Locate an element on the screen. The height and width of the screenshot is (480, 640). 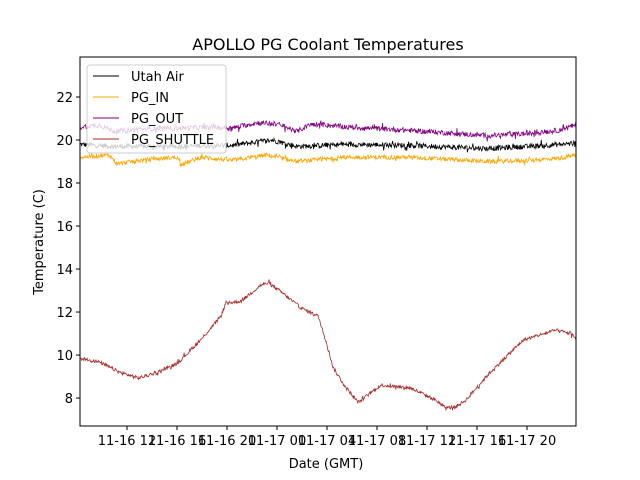
legend-item-pg-shuttle: PG_SHUTTLE is located at coordinates (153, 140).